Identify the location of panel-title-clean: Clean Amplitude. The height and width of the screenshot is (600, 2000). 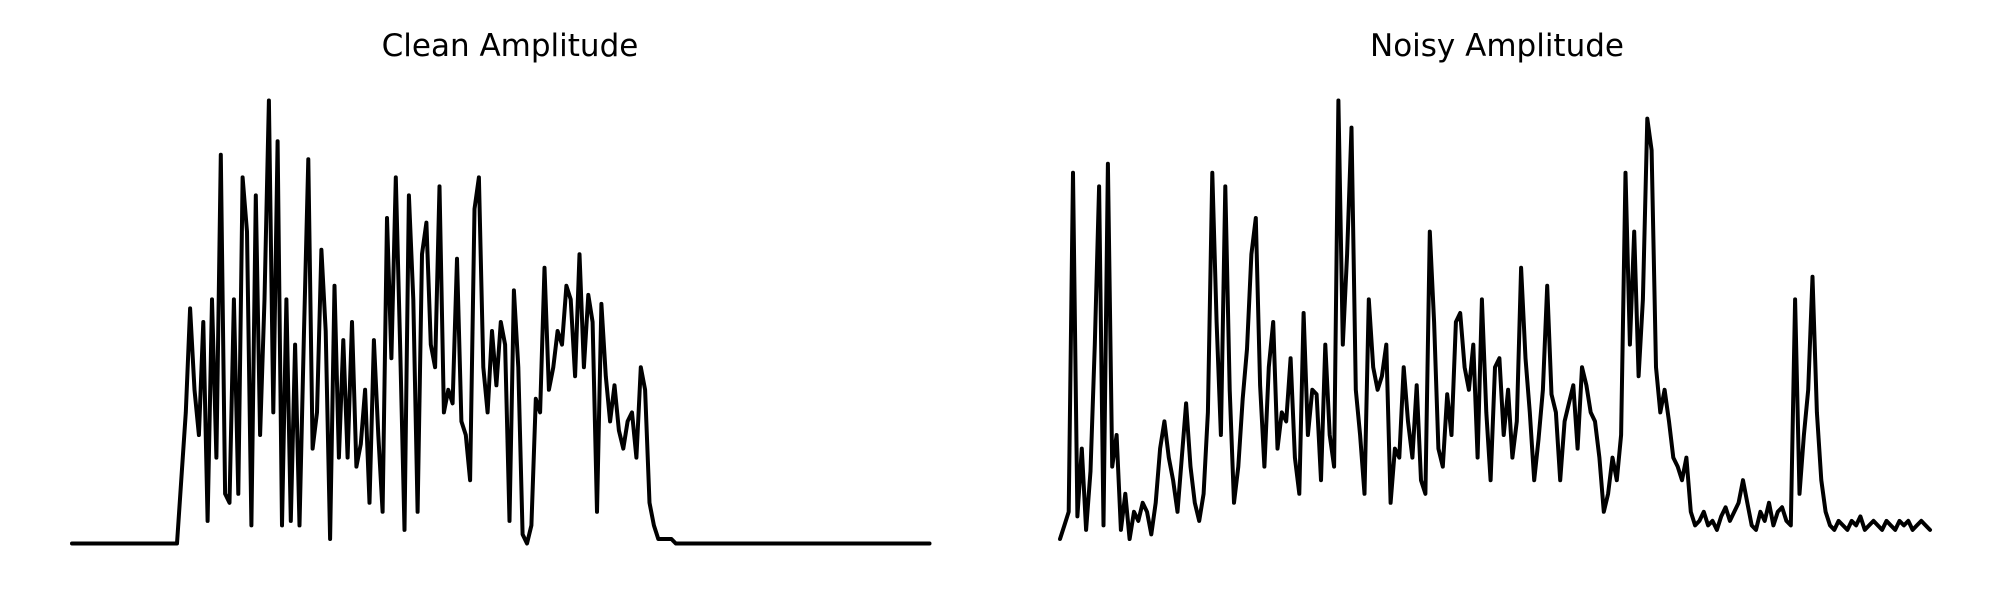
(510, 46).